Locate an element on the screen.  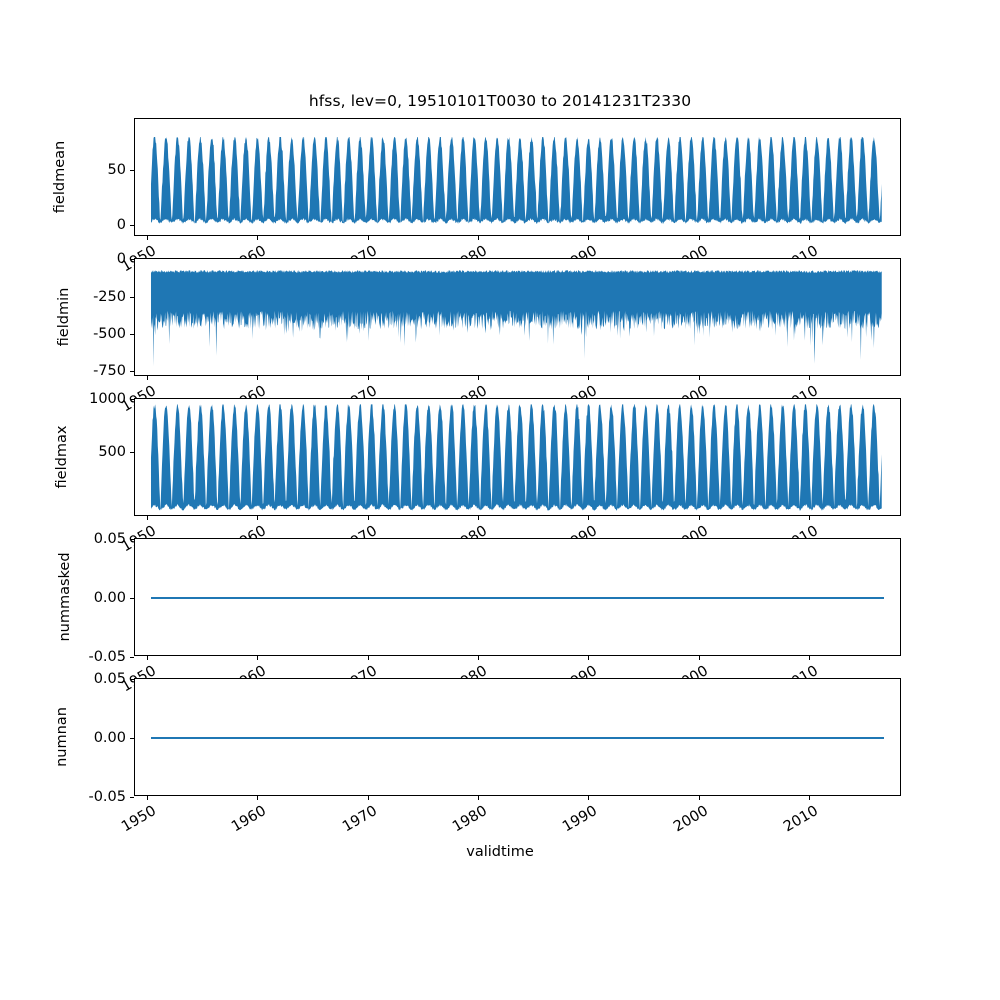
y-tick-label-nummasked-1: 0.00 is located at coordinates (109, 598).